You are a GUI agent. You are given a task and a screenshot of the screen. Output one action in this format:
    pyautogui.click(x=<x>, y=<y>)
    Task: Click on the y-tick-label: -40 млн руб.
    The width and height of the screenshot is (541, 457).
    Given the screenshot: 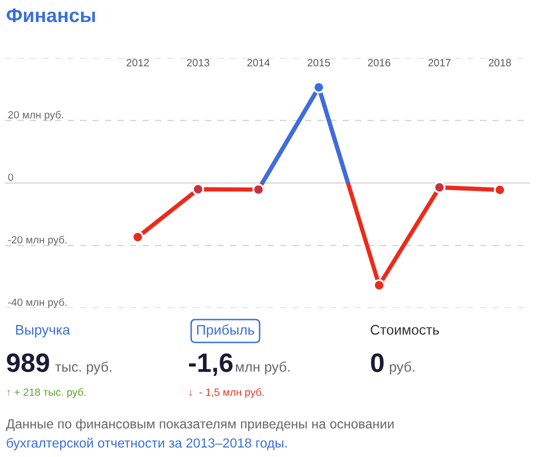 What is the action you would take?
    pyautogui.click(x=37, y=303)
    